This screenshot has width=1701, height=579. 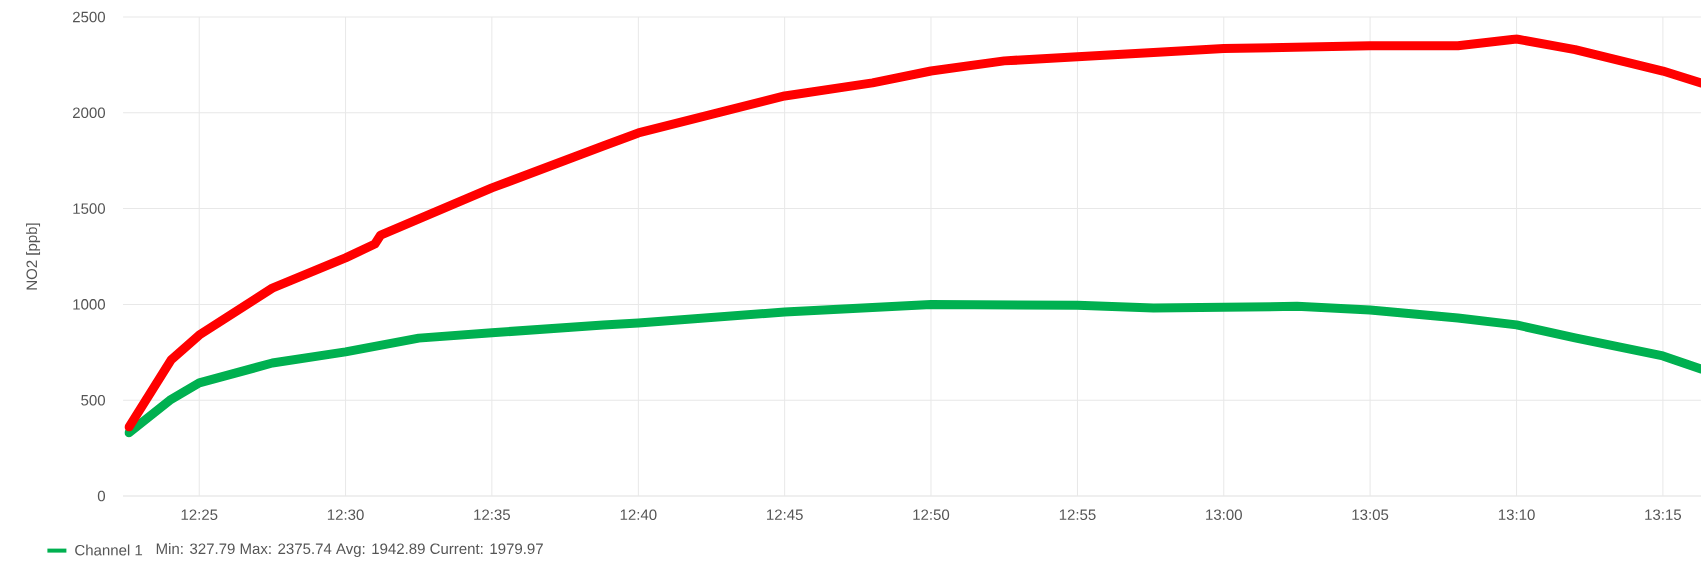 What do you see at coordinates (1516, 515) in the screenshot?
I see `x-tick-label: 13:10` at bounding box center [1516, 515].